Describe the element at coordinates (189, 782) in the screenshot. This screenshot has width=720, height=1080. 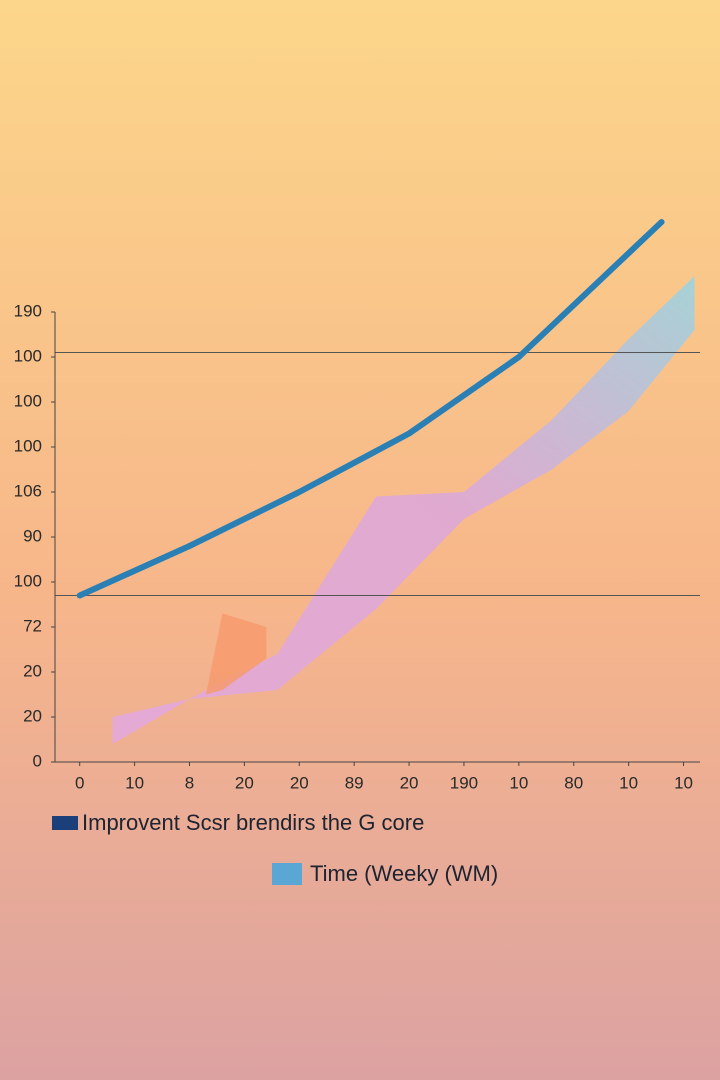
I see `x-tick-label: 8` at that location.